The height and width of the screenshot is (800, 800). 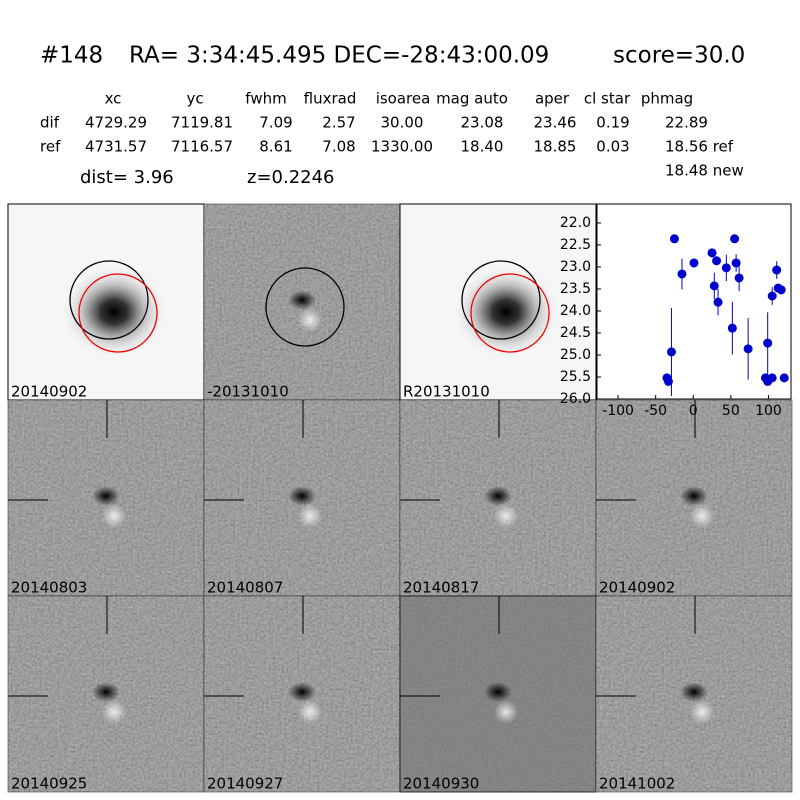 I want to click on row-label: dif, so click(x=50, y=123).